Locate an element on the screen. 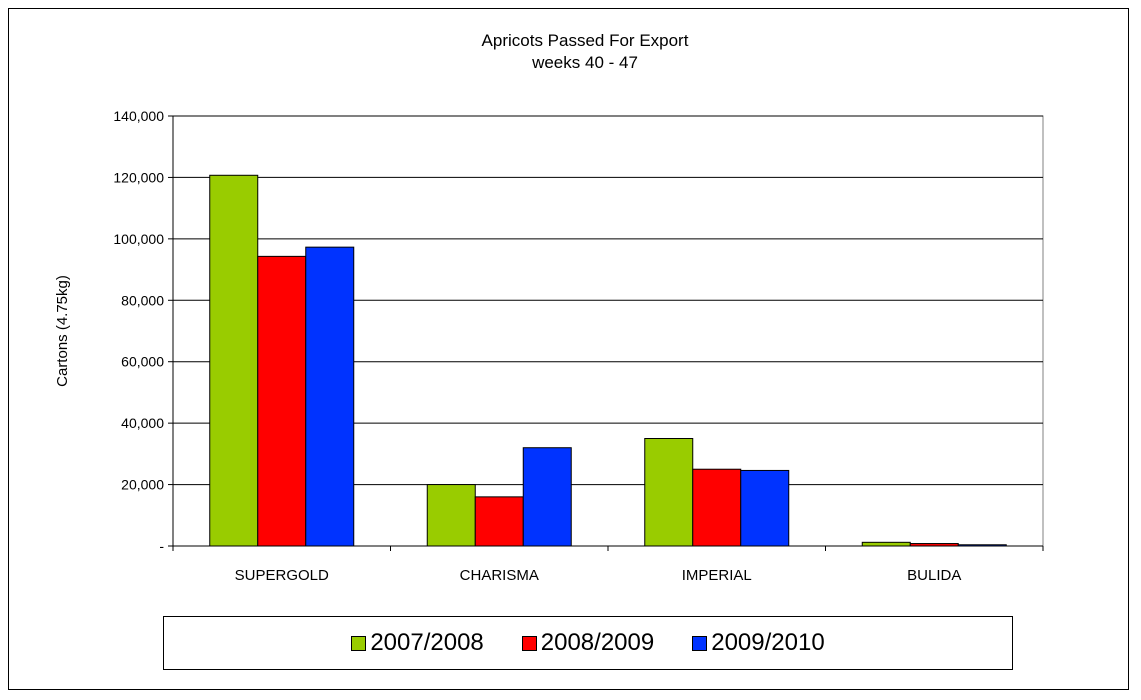 The image size is (1141, 700). legend: 2007/2008 2008/2009 2009/2010 is located at coordinates (588, 643).